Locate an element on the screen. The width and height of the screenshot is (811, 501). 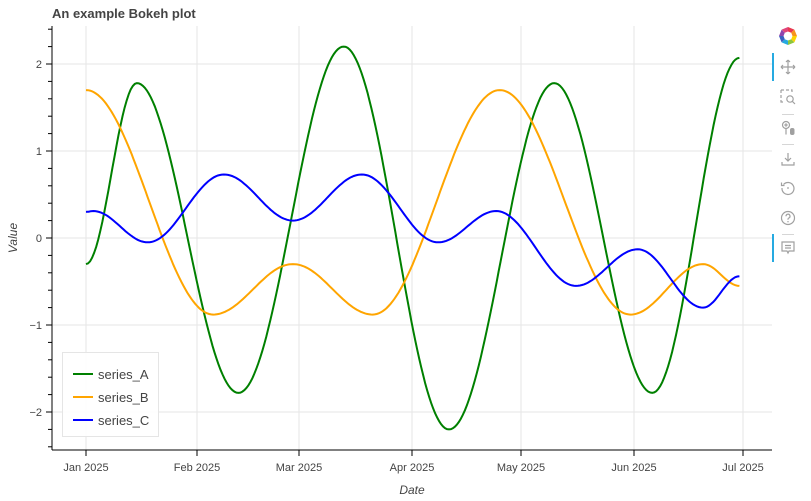
move-arrows-icon is located at coordinates (788, 67).